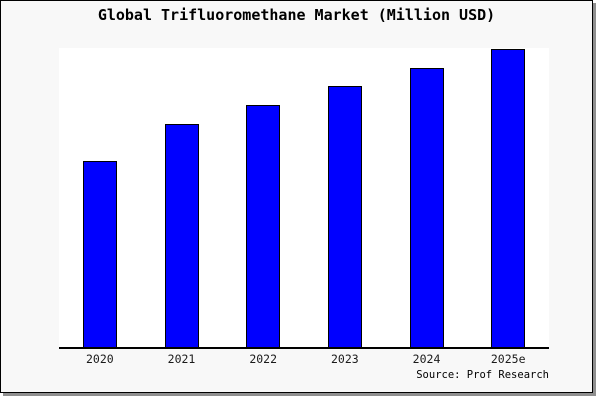  I want to click on x-axis-labels: 2020 2021 2022 2023 2024 2025e, so click(304, 359).